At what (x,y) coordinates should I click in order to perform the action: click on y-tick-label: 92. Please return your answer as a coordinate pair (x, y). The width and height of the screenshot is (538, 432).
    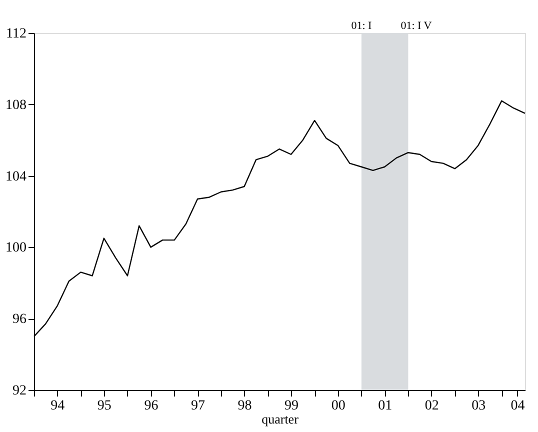
    Looking at the image, I should click on (19, 391).